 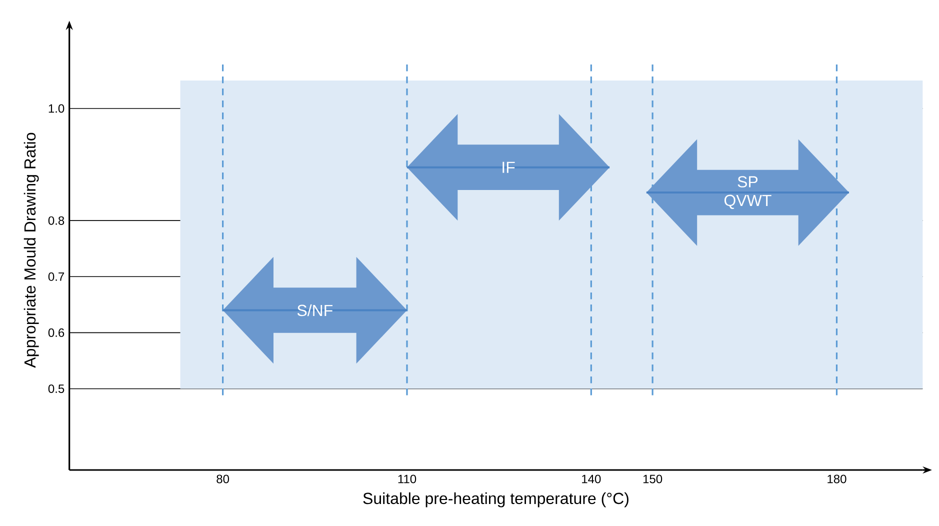 What do you see at coordinates (407, 479) in the screenshot?
I see `x-tick-label: 110` at bounding box center [407, 479].